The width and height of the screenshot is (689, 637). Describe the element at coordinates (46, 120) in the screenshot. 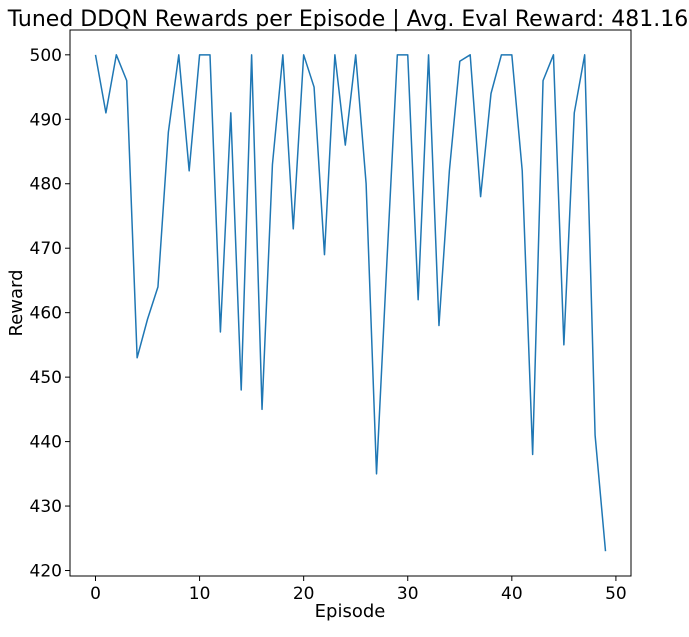

I see `y-tick-label: 490` at that location.